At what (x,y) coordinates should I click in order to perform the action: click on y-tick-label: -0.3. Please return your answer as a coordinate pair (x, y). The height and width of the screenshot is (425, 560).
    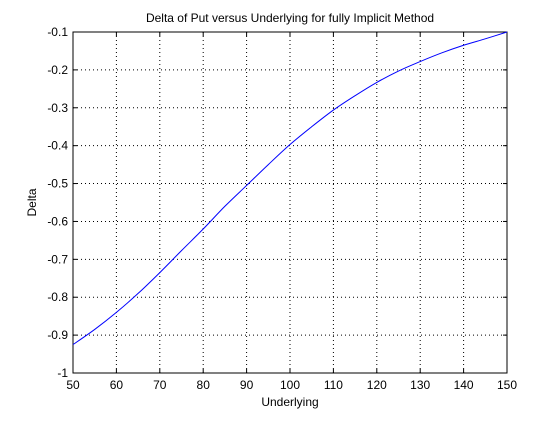
    Looking at the image, I should click on (57, 108).